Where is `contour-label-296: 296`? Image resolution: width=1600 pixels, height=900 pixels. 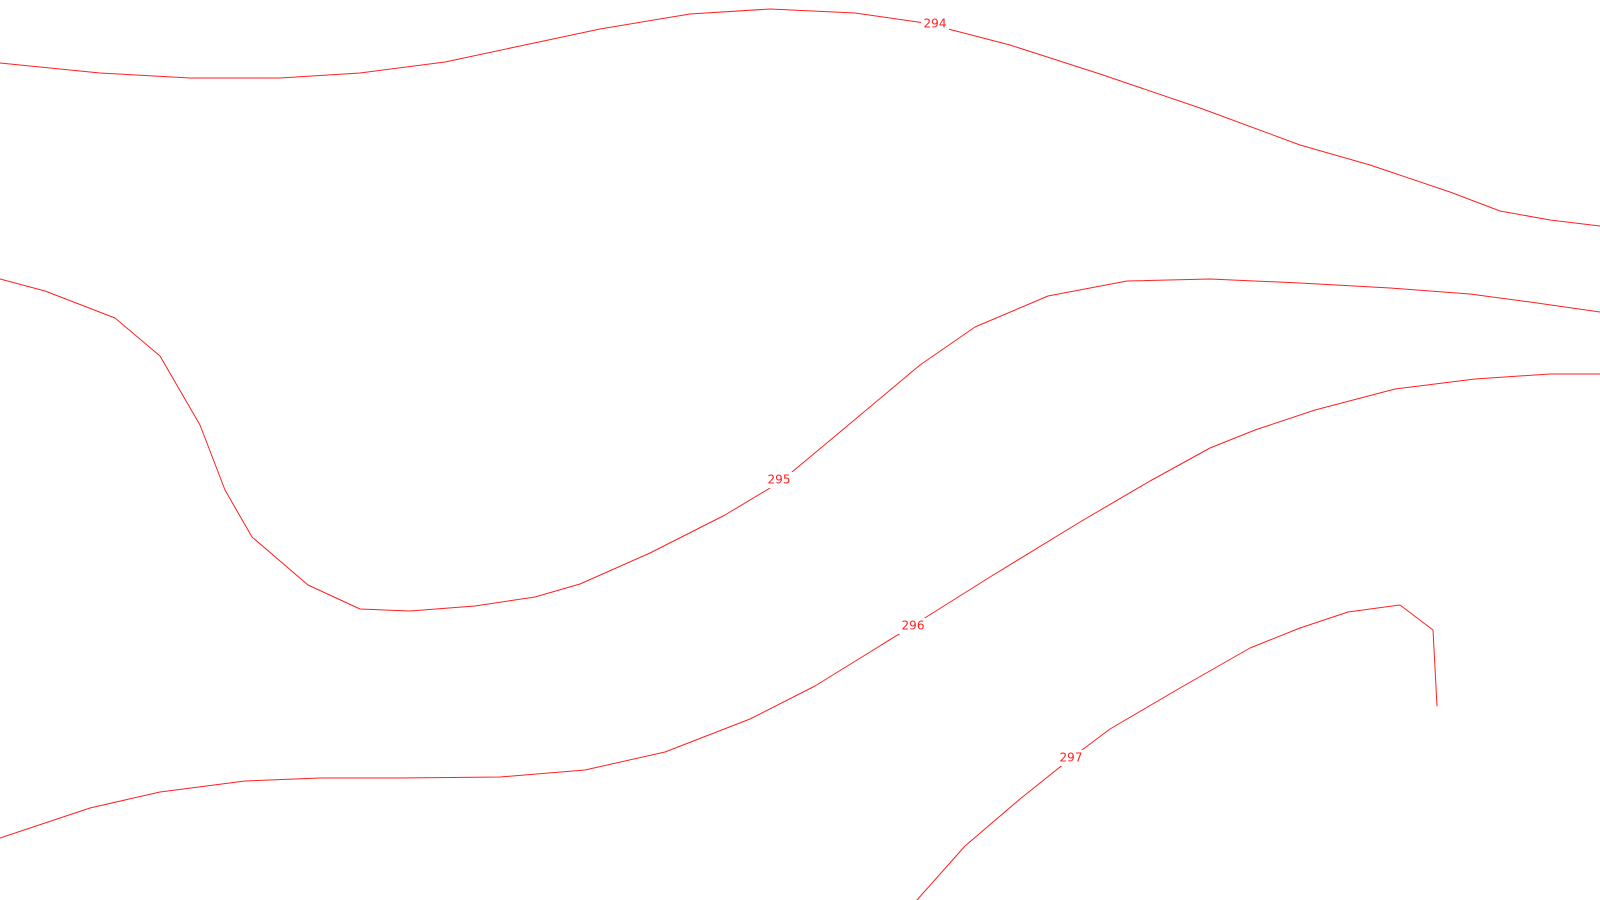
contour-label-296: 296 is located at coordinates (913, 626).